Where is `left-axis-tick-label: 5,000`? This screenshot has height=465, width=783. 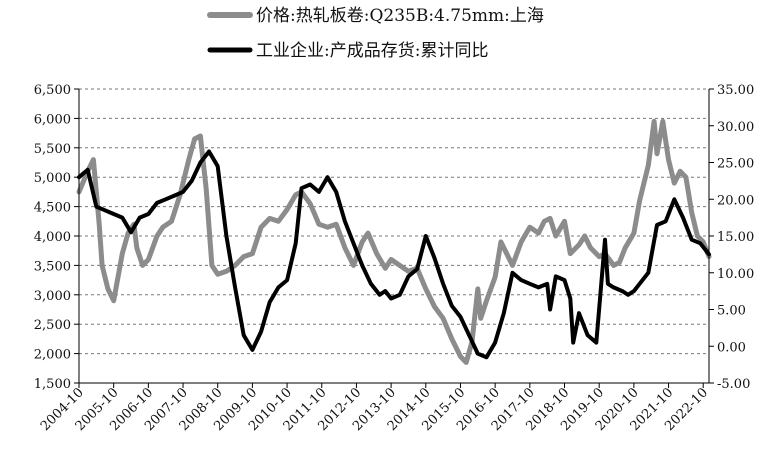
left-axis-tick-label: 5,000 is located at coordinates (52, 178).